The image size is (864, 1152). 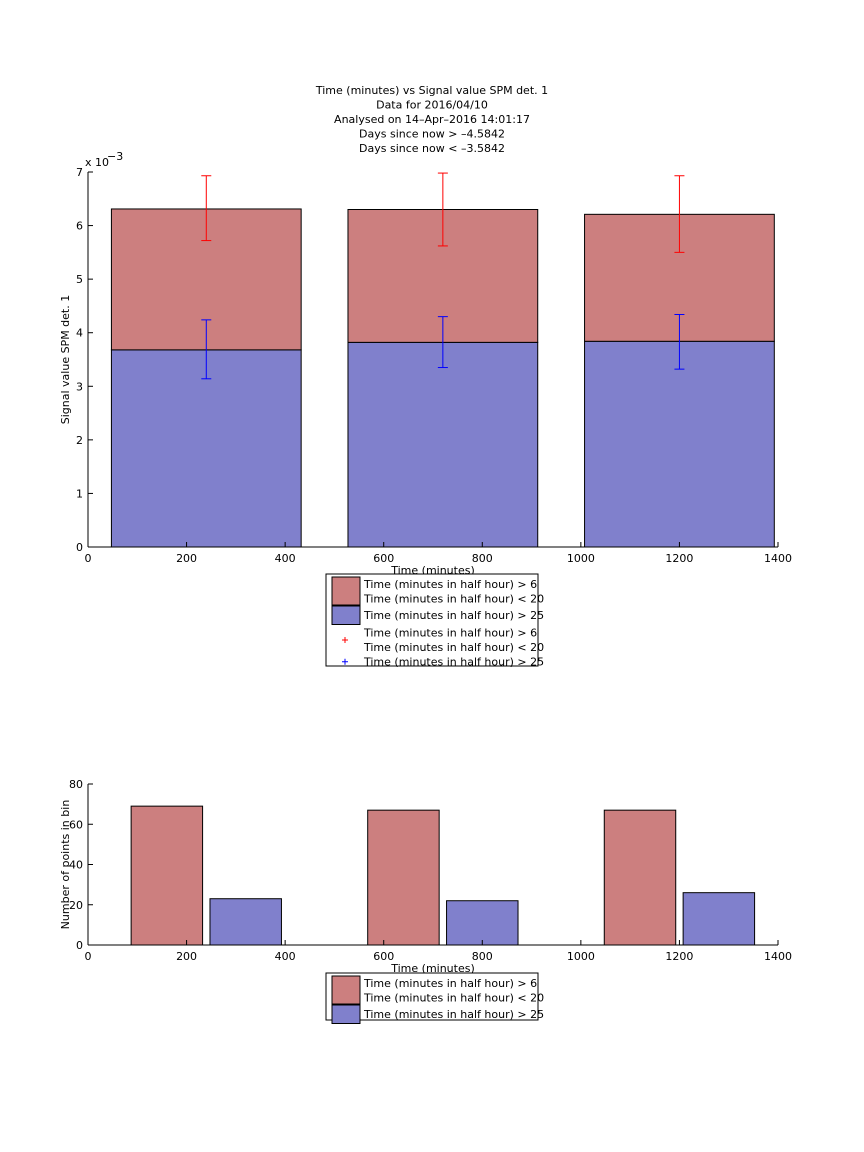 I want to click on title-line: Days since now < –3.5842, so click(x=432, y=148).